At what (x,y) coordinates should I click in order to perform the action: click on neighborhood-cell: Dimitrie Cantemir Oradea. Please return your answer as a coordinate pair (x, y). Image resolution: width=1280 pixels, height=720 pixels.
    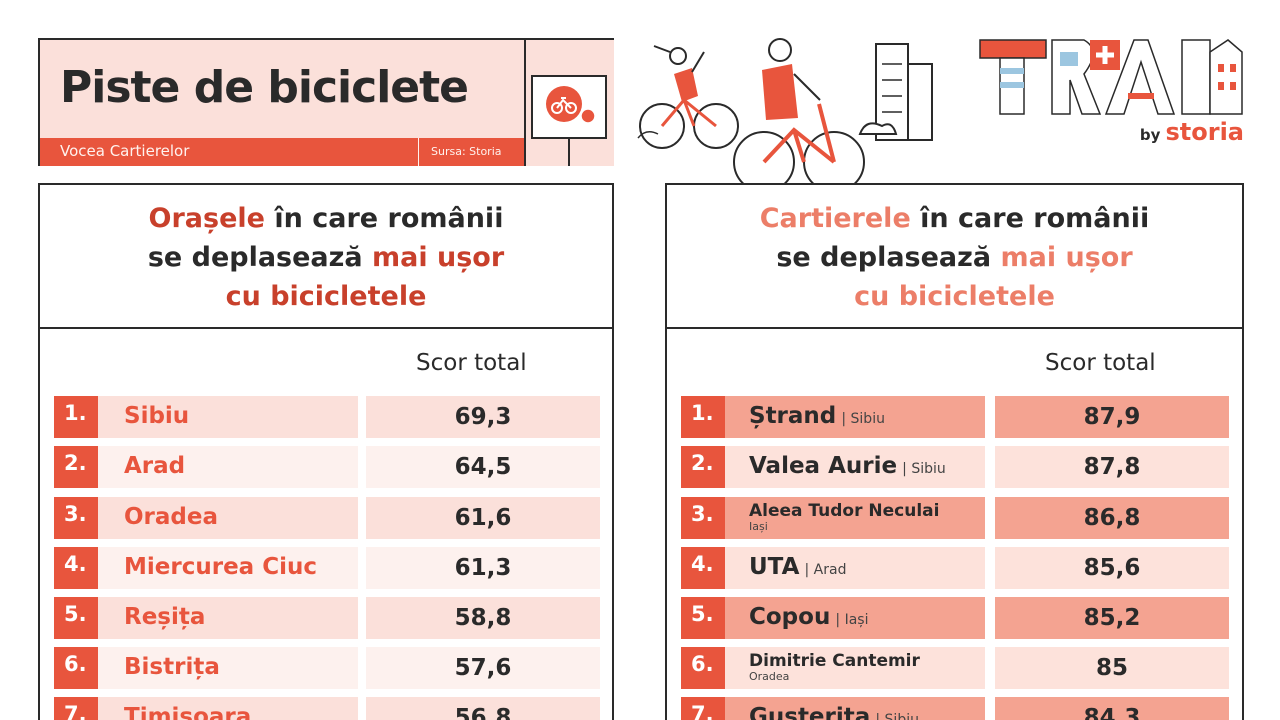
    Looking at the image, I should click on (855, 668).